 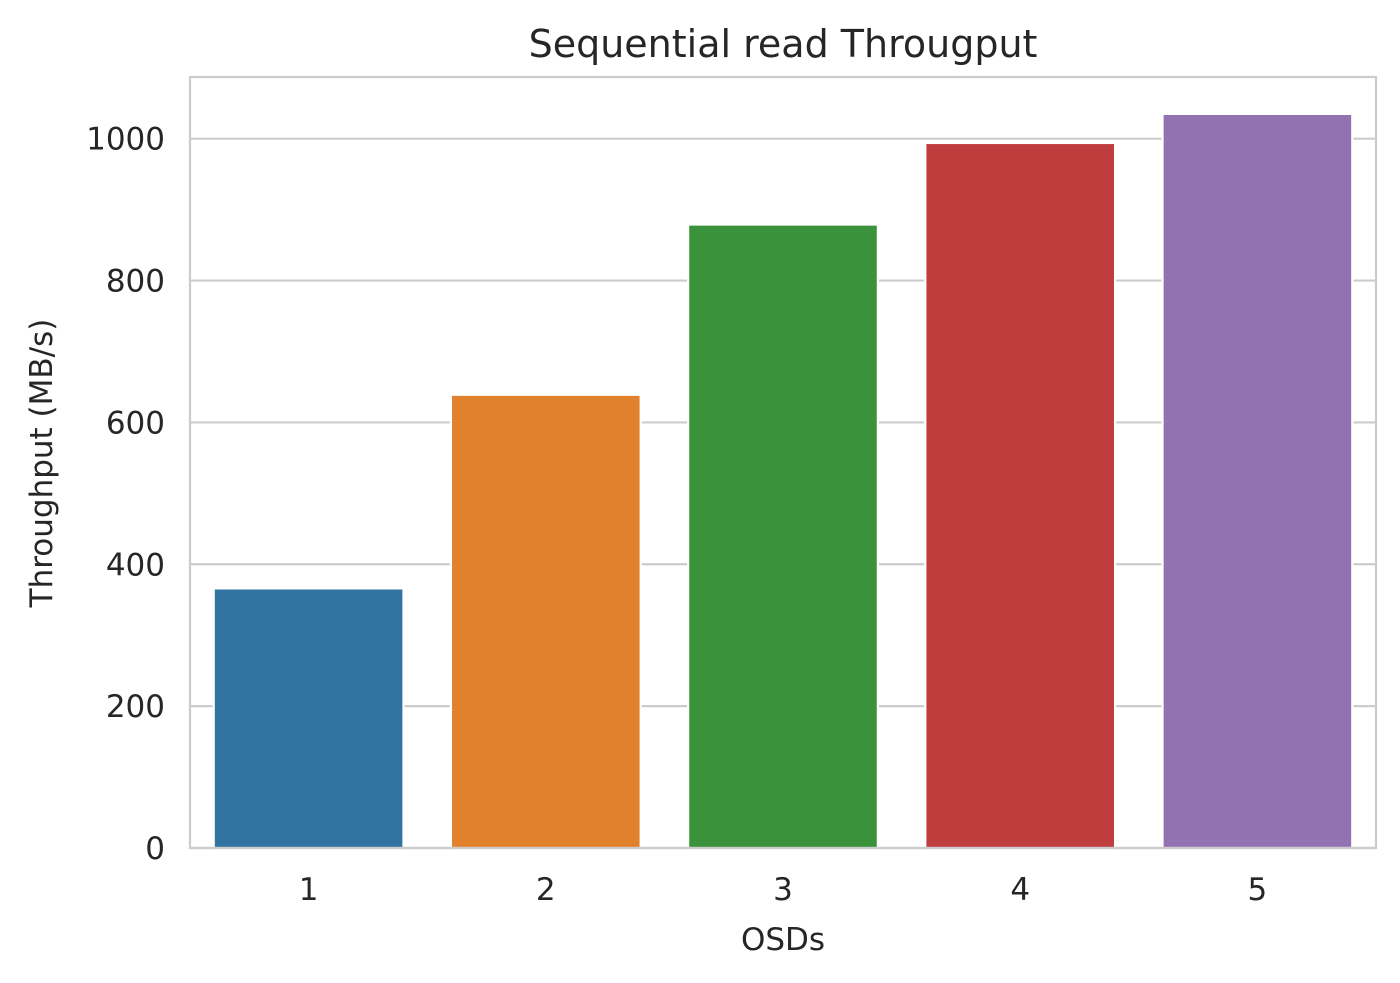 I want to click on y-tick-label: 200, so click(x=135, y=707).